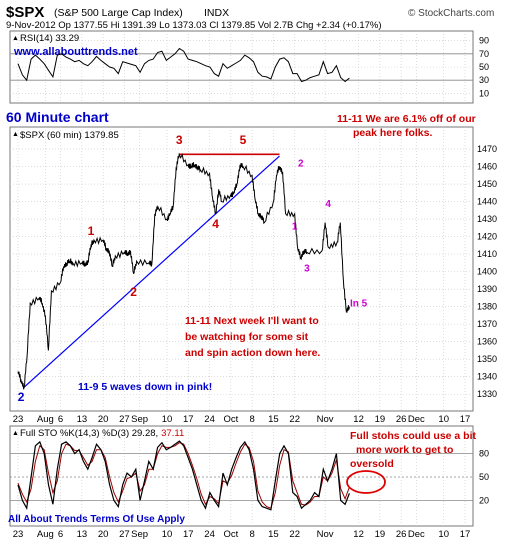 The height and width of the screenshot is (545, 520). Describe the element at coordinates (96, 519) in the screenshot. I see `terms-footer: All About Trends Terms Of Use Apply` at that location.